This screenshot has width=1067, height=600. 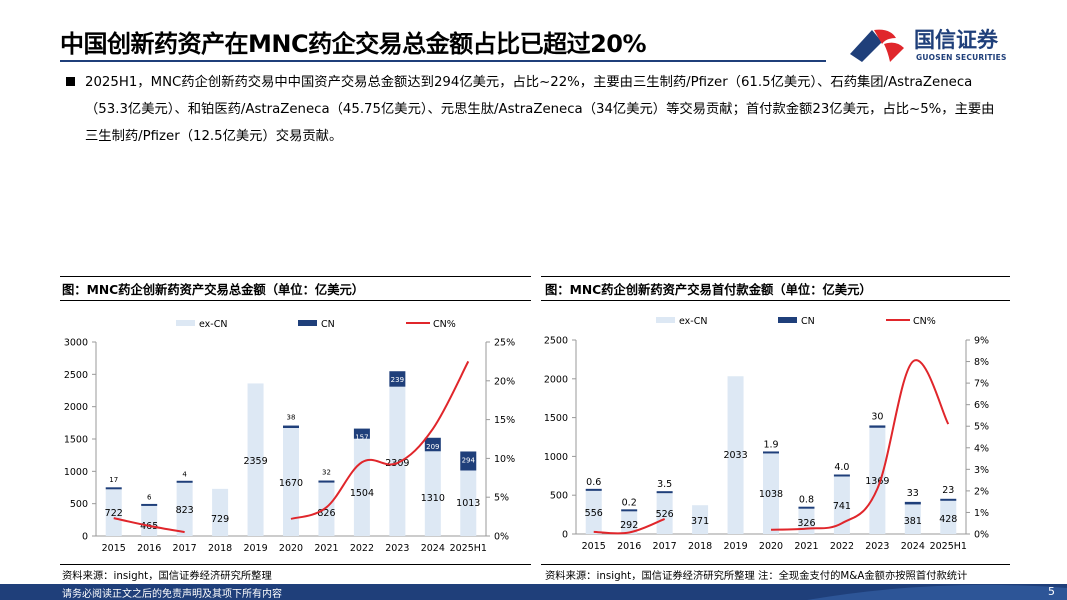 I want to click on data-label-cn: 0.6, so click(x=593, y=482).